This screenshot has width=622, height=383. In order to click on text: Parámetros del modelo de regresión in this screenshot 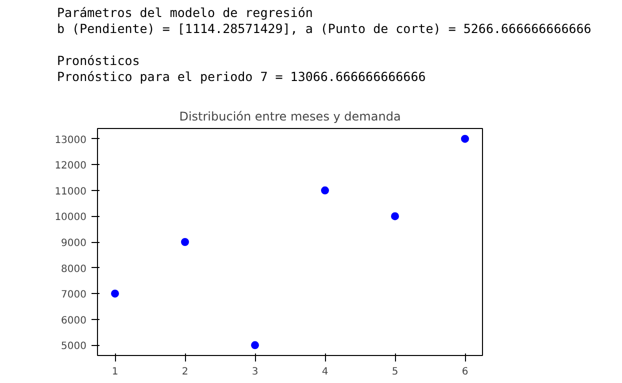, I will do `click(185, 12)`.